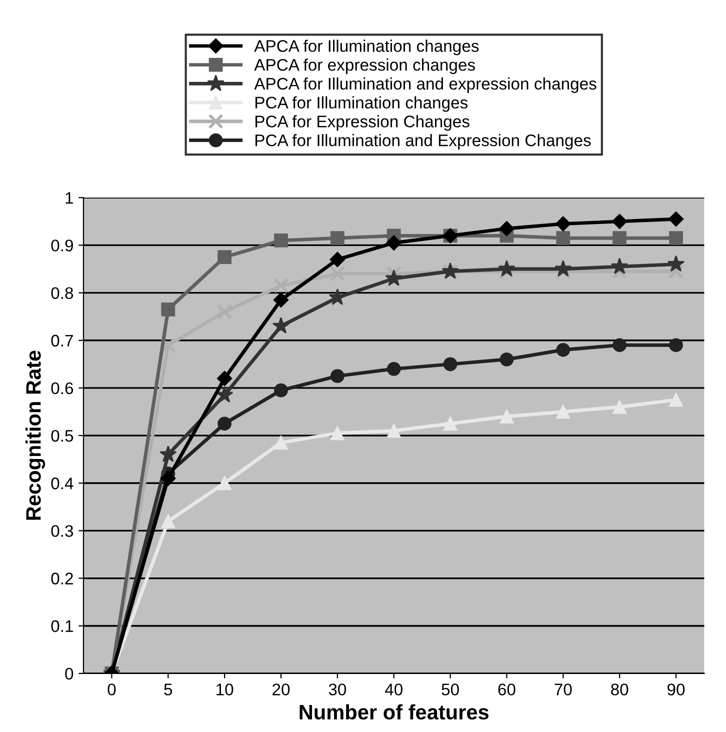  What do you see at coordinates (62, 531) in the screenshot?
I see `y-tick-label: 0.3` at bounding box center [62, 531].